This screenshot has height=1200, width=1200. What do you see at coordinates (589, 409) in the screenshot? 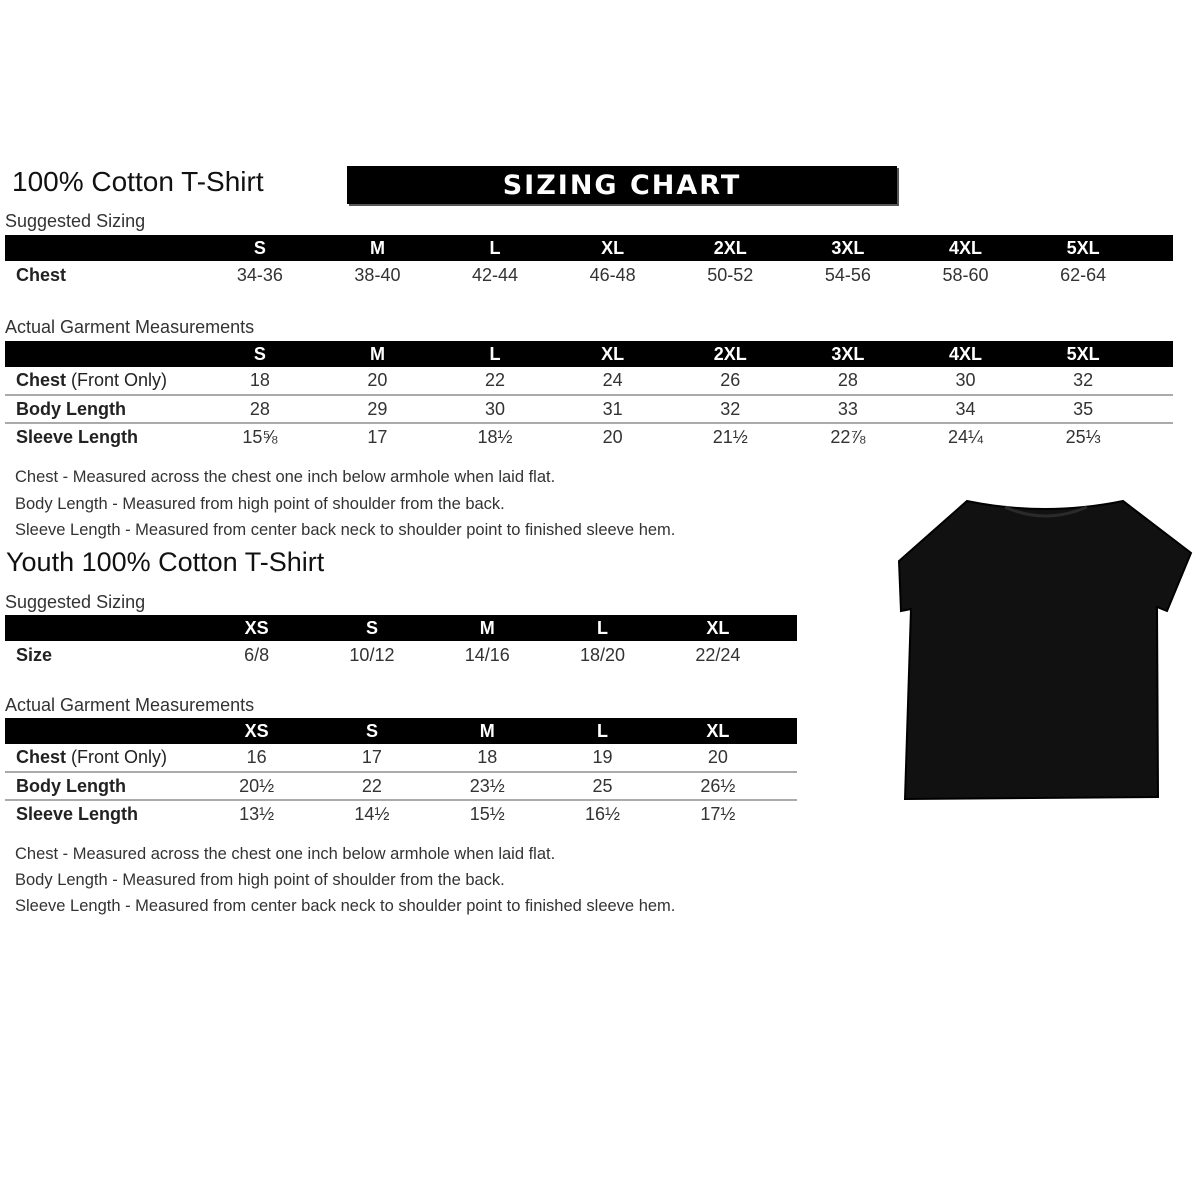
I see `table-row: Body Length 28 29 30 31 32 33 34 35` at bounding box center [589, 409].